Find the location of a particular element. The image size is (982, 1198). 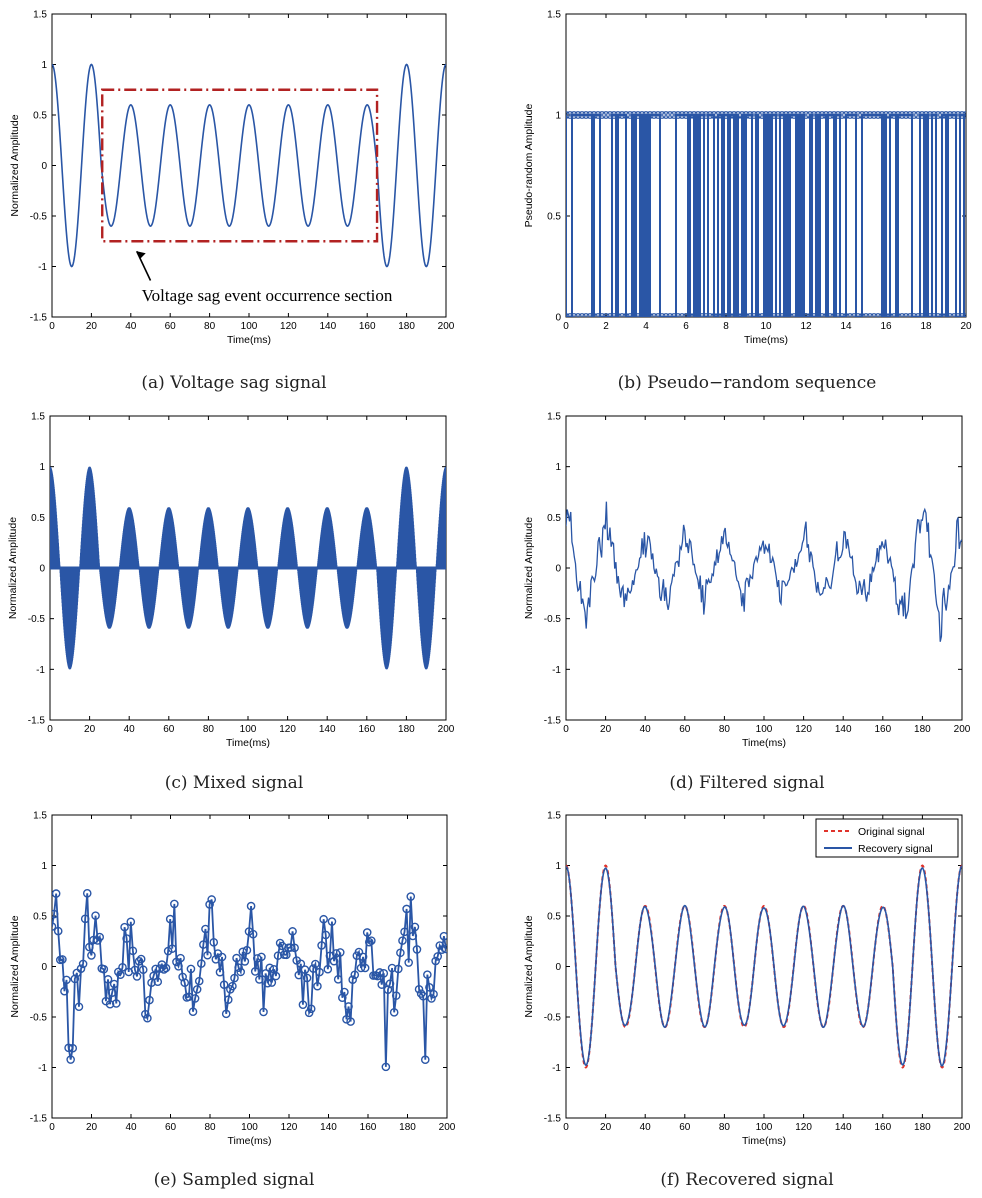

x-tick-label: 40 is located at coordinates (131, 1127).